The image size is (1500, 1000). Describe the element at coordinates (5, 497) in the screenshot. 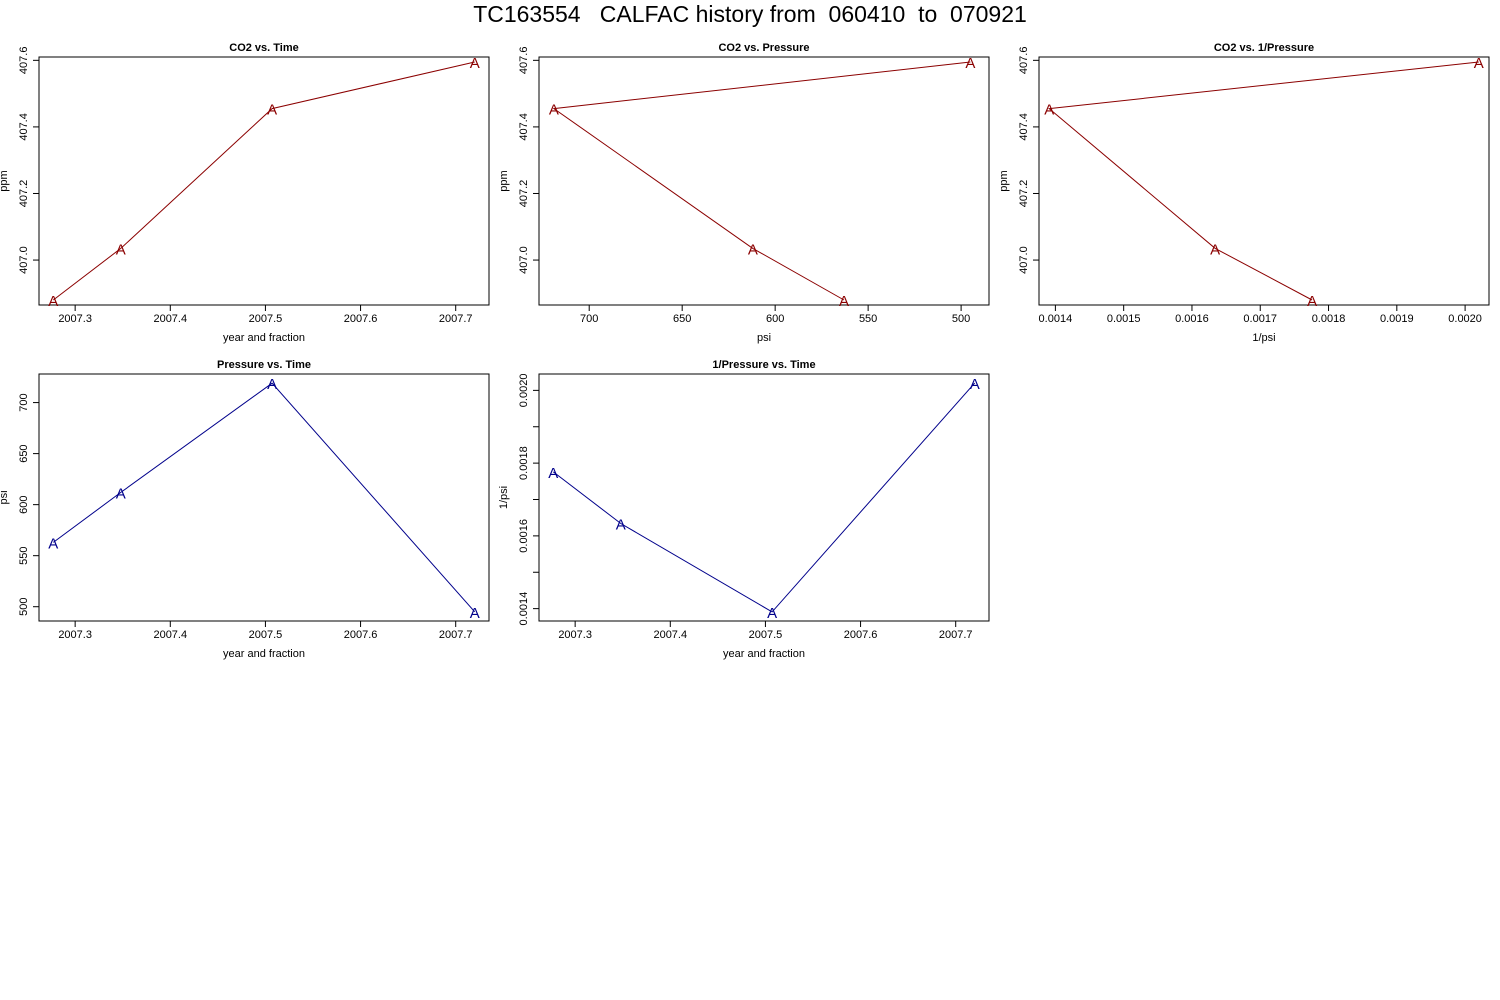

I see `y-axis-label: psi` at that location.